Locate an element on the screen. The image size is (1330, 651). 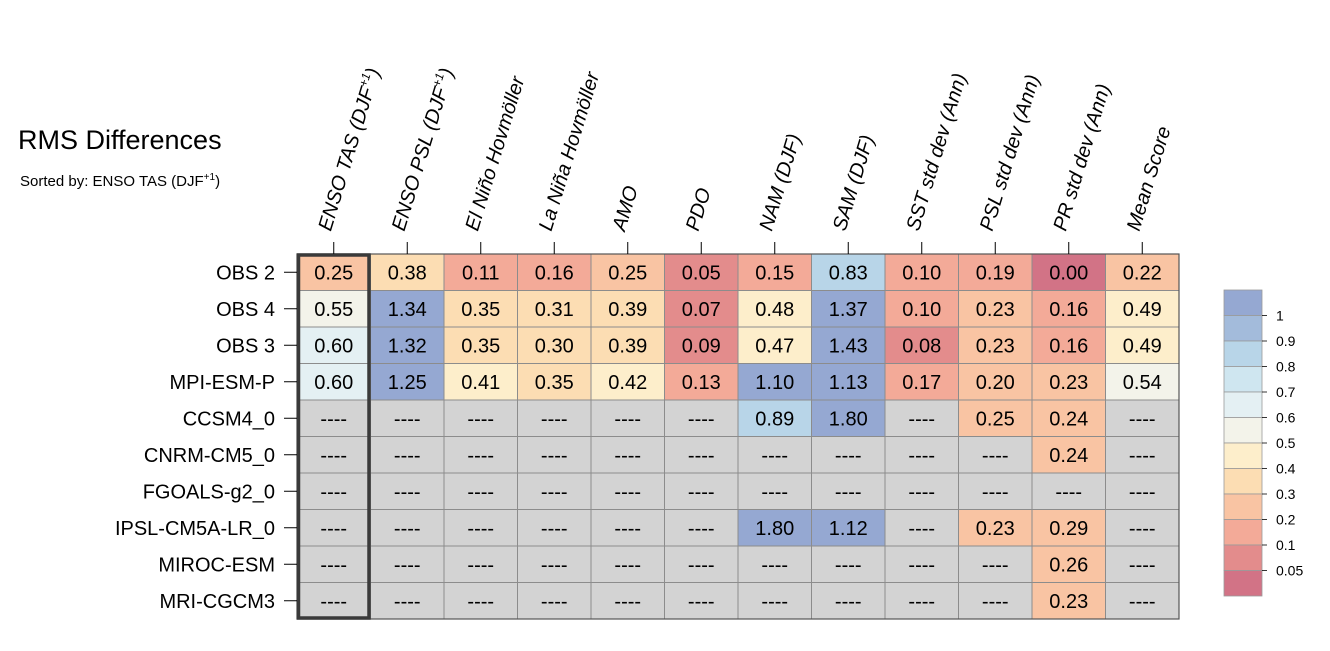
cell-value: 0.11 is located at coordinates (480, 273).